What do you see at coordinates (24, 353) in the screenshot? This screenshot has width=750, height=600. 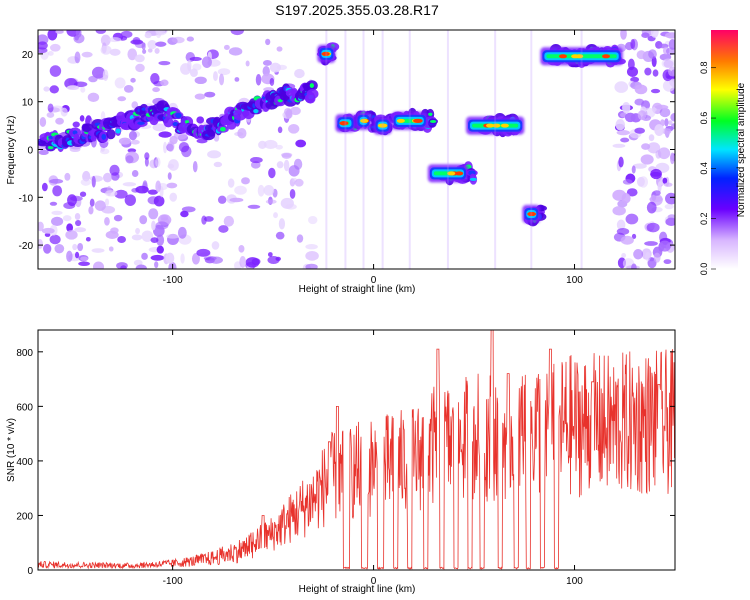 I see `snr-y-tick-label: 800` at bounding box center [24, 353].